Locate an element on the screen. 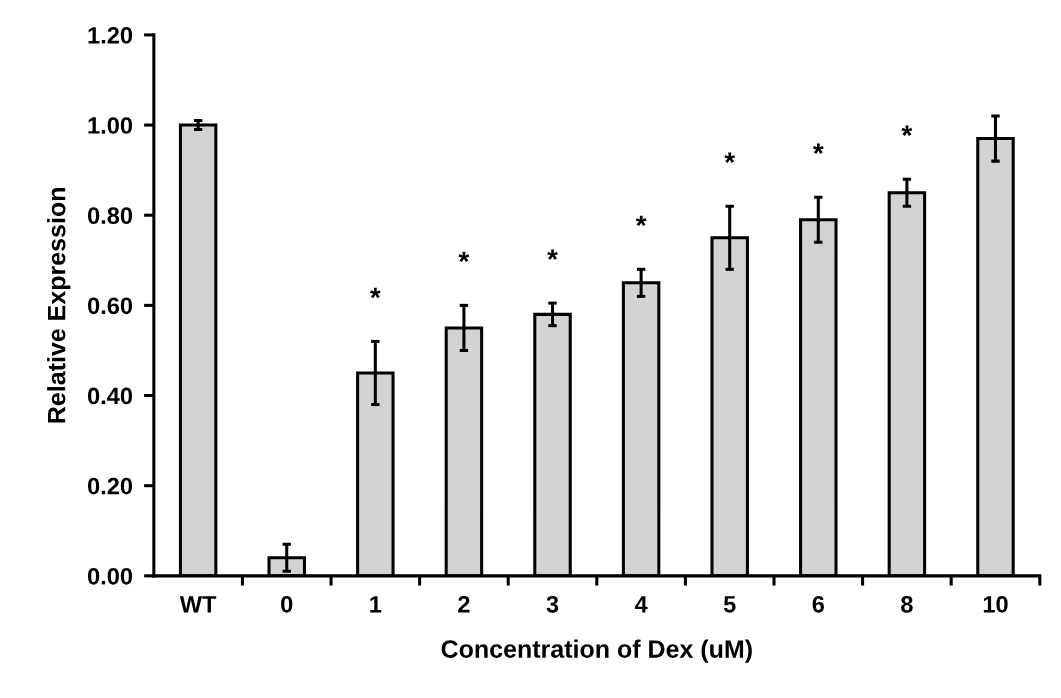 The width and height of the screenshot is (1061, 698). x-tick-label: 5 is located at coordinates (729, 604).